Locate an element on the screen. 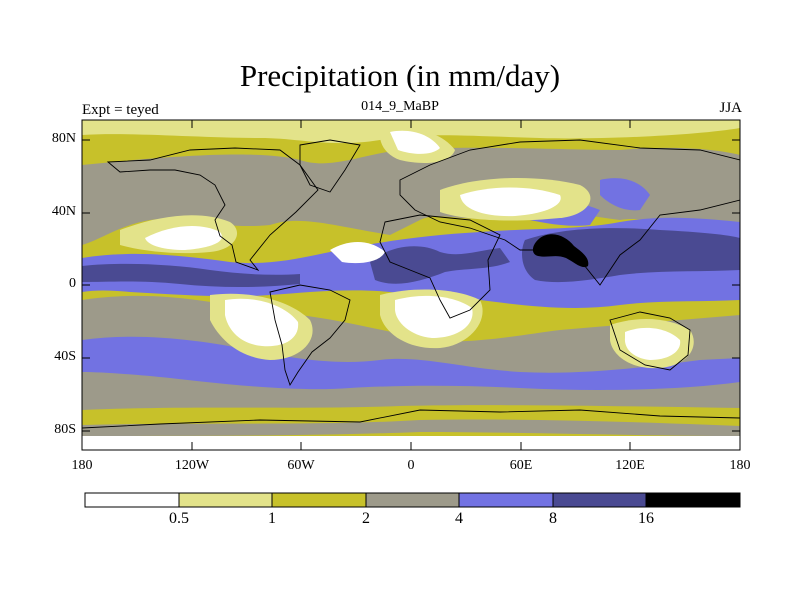  antarctica-coast is located at coordinates (411, 419).